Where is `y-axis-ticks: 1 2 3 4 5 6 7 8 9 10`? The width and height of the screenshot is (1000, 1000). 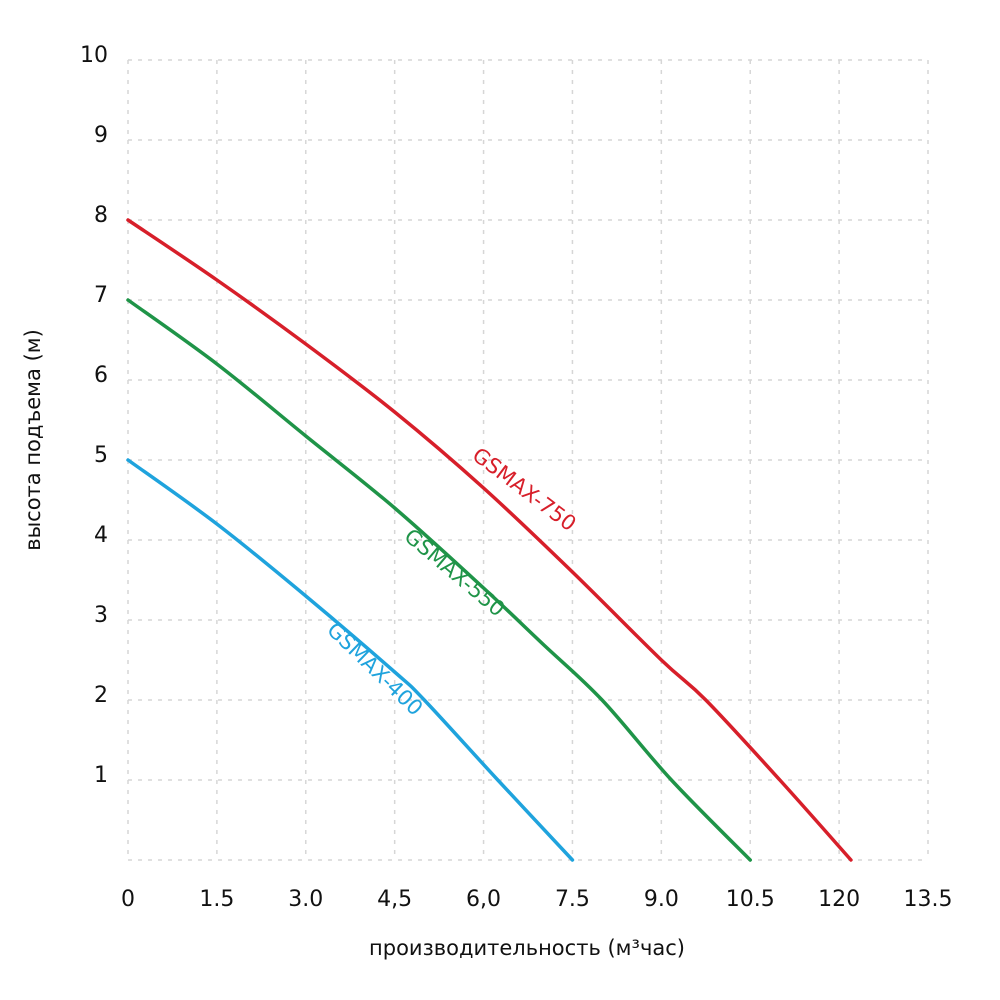
y-axis-ticks: 1 2 3 4 5 6 7 8 9 10 is located at coordinates (94, 415).